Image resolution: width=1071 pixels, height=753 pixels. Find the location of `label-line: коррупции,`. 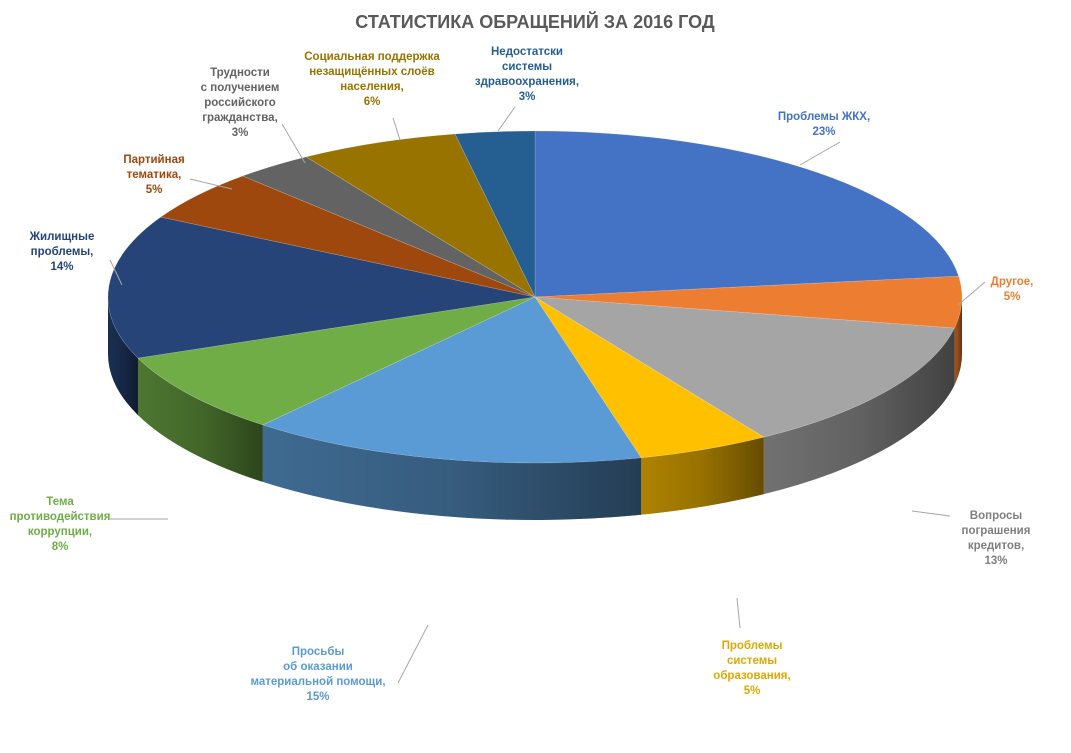

label-line: коррупции, is located at coordinates (60, 532).